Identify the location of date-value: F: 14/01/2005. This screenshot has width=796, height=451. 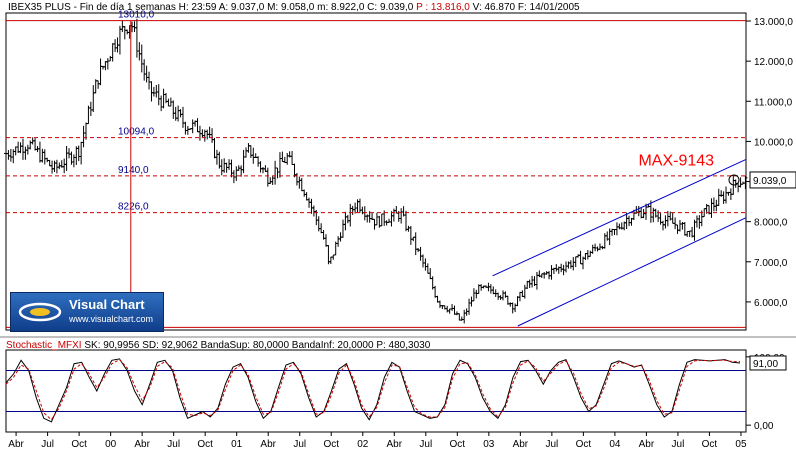
(548, 7).